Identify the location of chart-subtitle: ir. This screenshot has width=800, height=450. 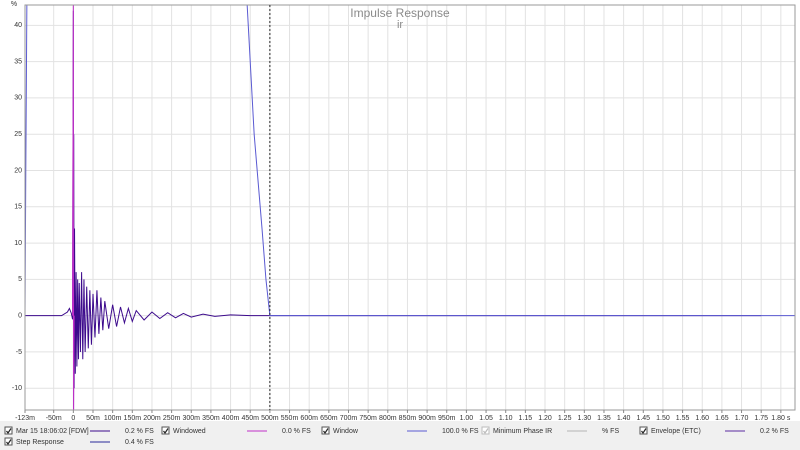
(400, 25).